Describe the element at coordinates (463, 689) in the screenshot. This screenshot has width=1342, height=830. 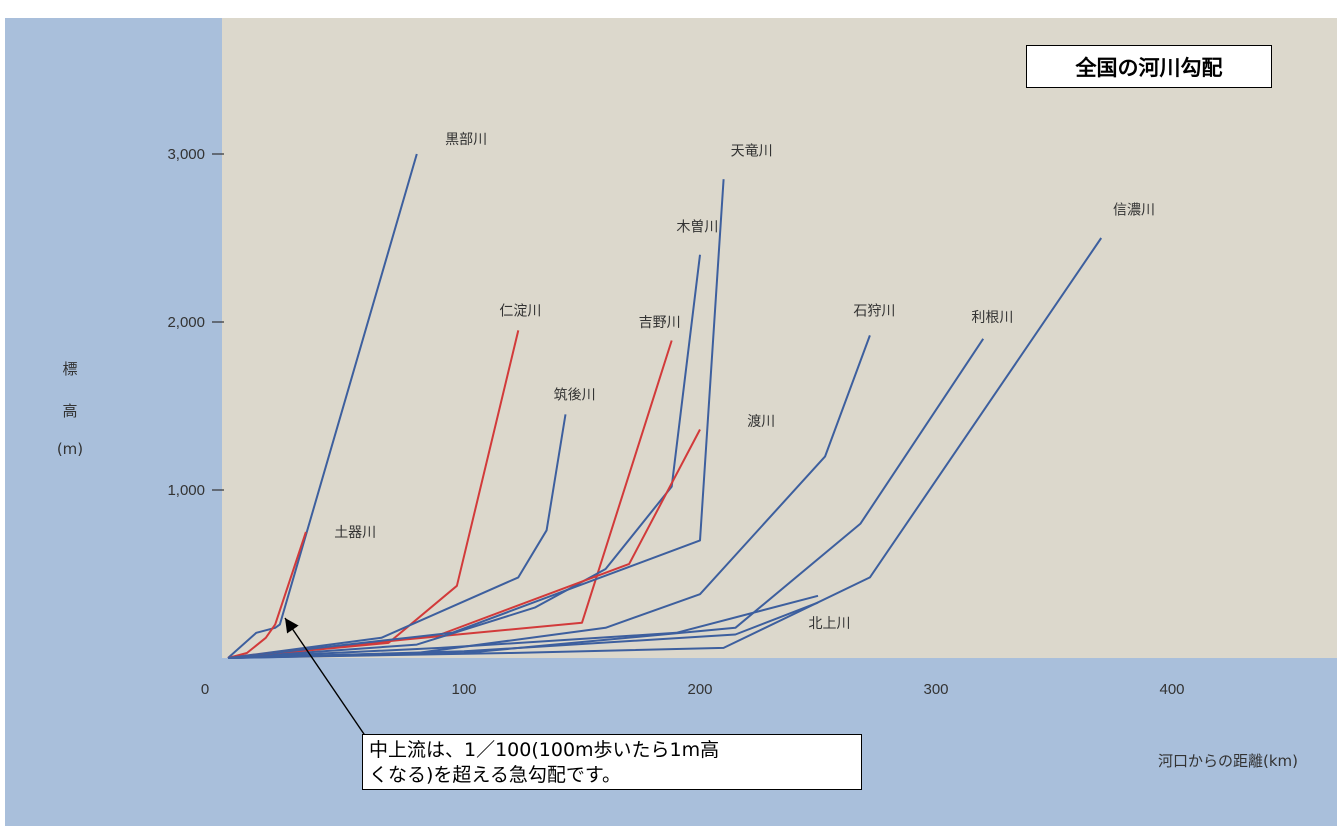
I see `x-tick-label: 100` at that location.